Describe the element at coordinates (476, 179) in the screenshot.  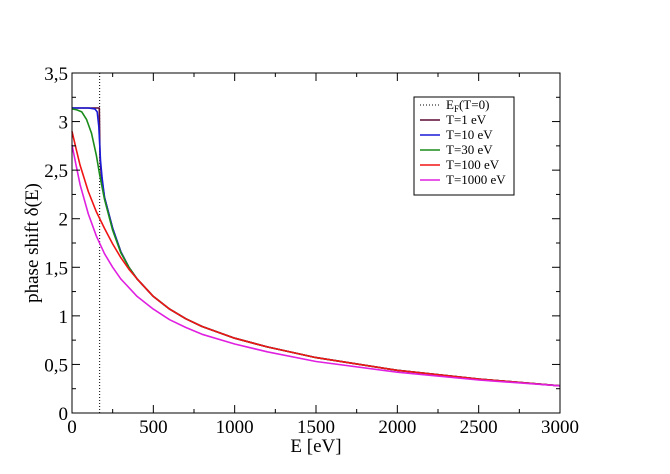
I see `legend-label-4: T=1000 eV` at that location.